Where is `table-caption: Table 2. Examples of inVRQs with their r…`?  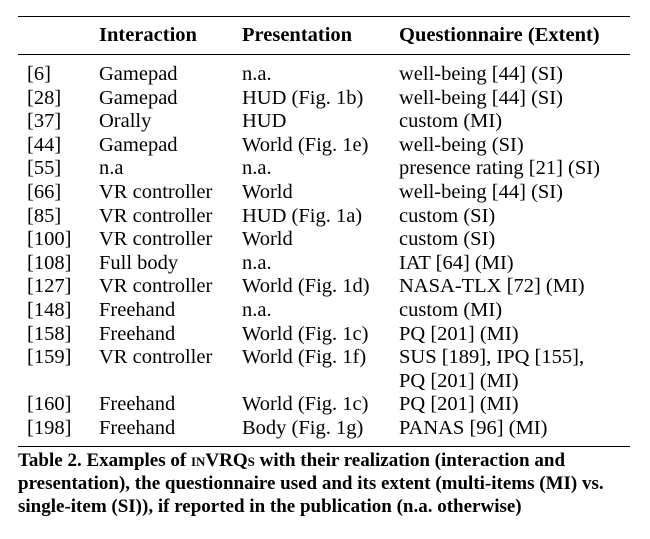
table-caption: Table 2. Examples of inVRQs with their r… is located at coordinates (324, 483).